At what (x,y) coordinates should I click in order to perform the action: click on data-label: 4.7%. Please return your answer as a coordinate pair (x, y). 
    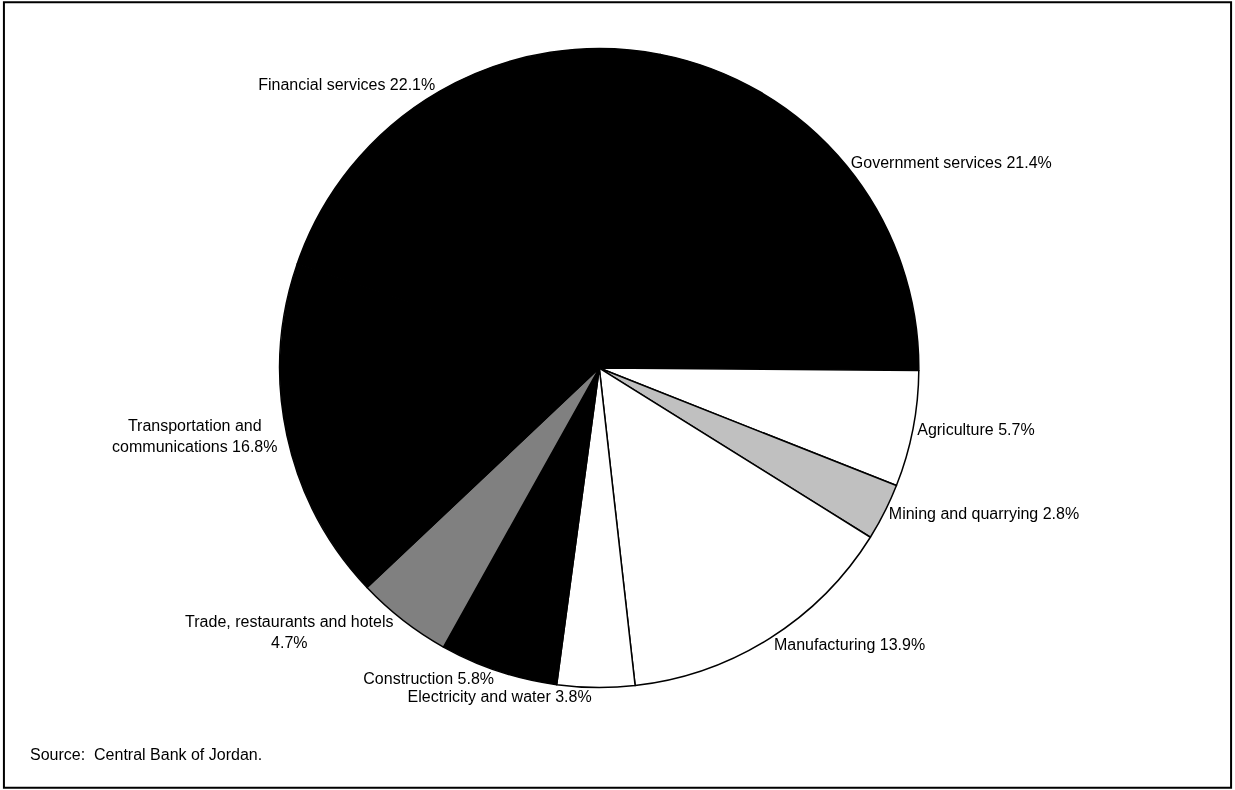
    Looking at the image, I should click on (289, 642).